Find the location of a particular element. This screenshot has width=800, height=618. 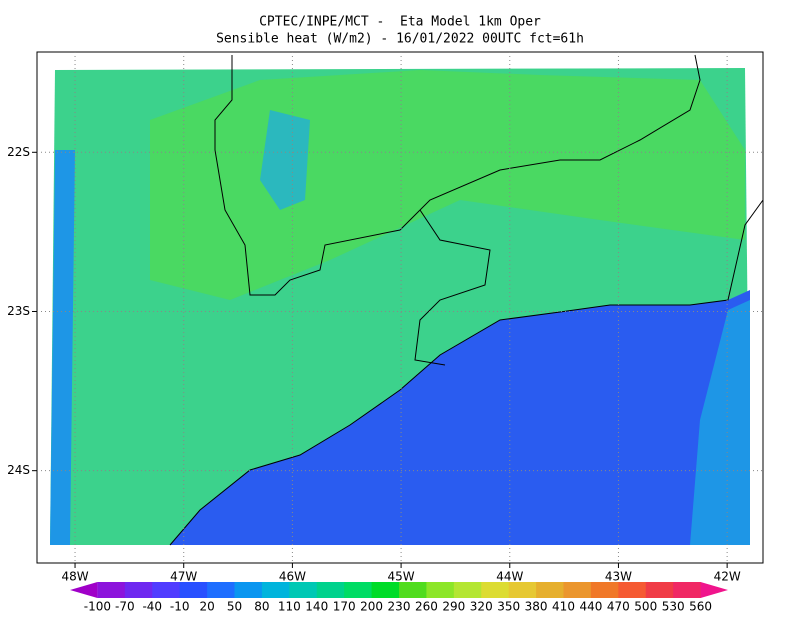

title: CPTEC/INPE/MCT - Eta Model 1km Oper is located at coordinates (400, 22).